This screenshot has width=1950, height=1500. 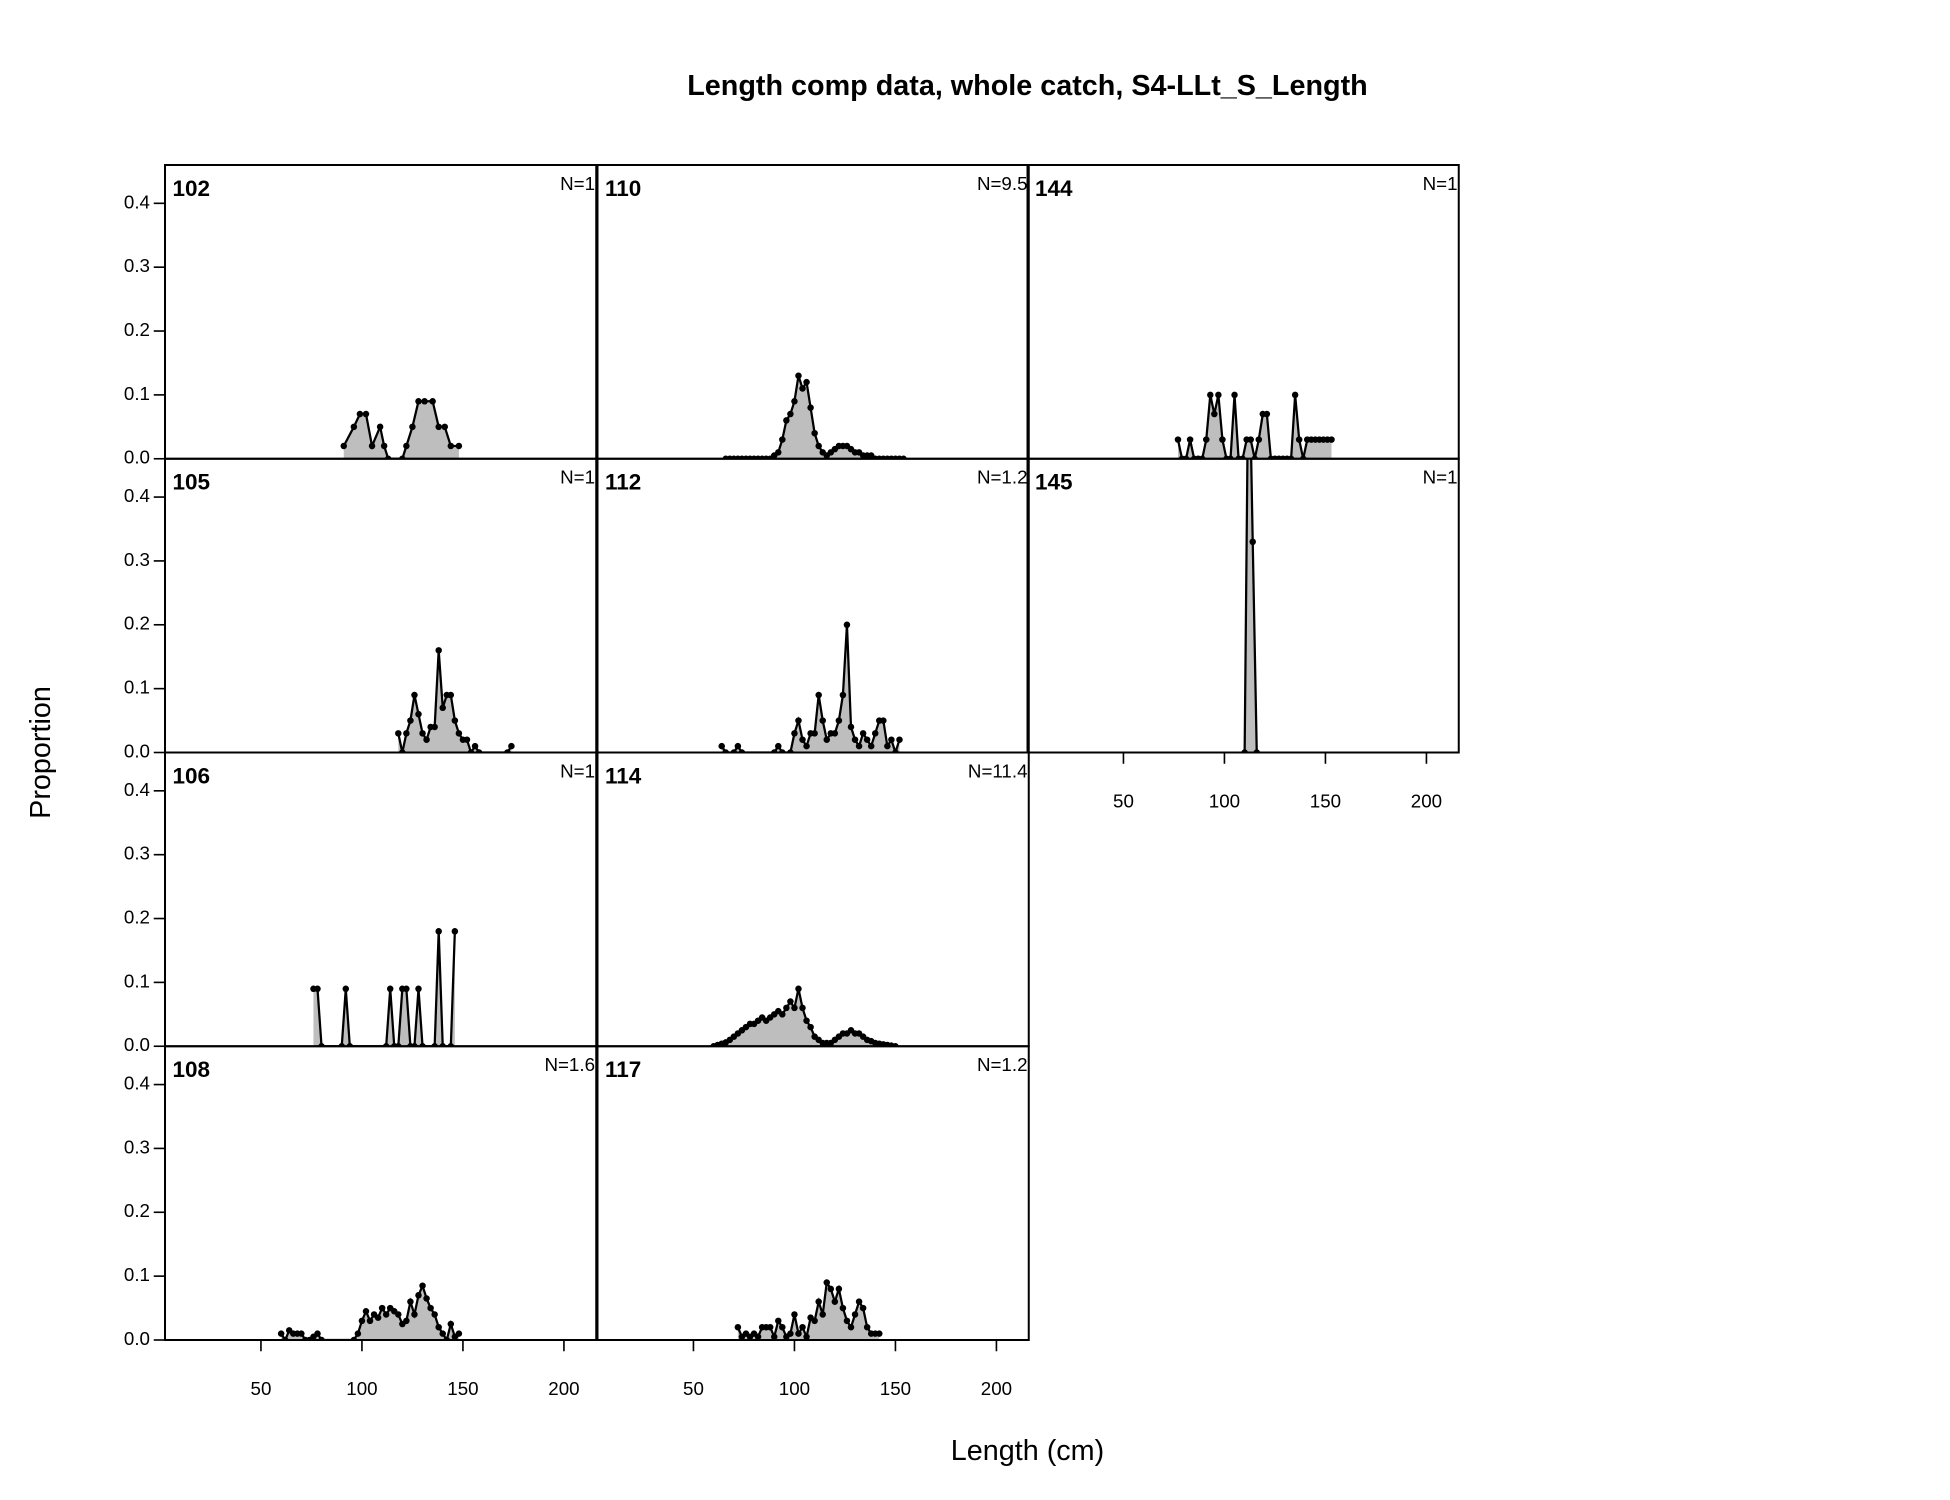 What do you see at coordinates (192, 1069) in the screenshot?
I see `panel-label: 108` at bounding box center [192, 1069].